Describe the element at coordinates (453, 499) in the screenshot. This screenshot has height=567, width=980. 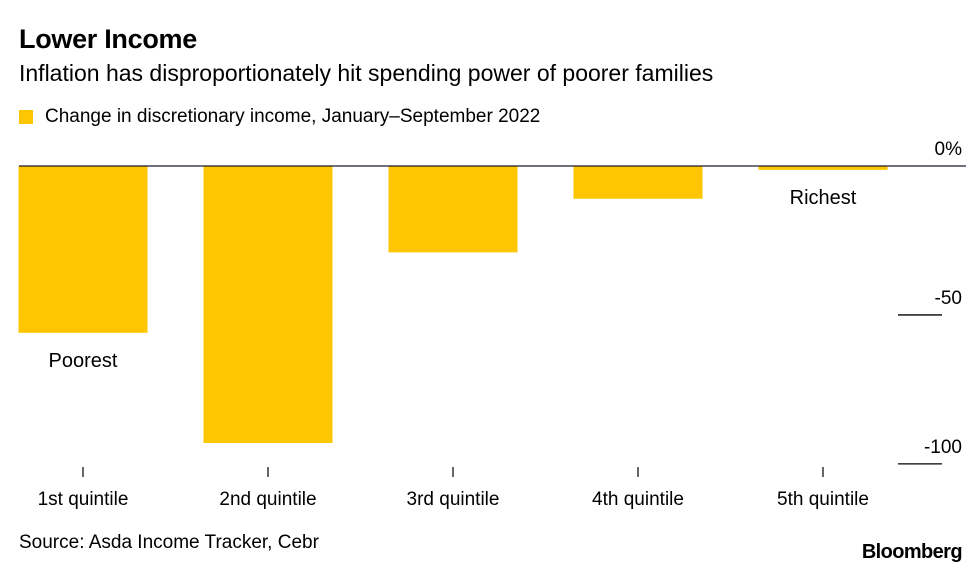
I see `x-tick-label-3: 3rd quintile` at that location.